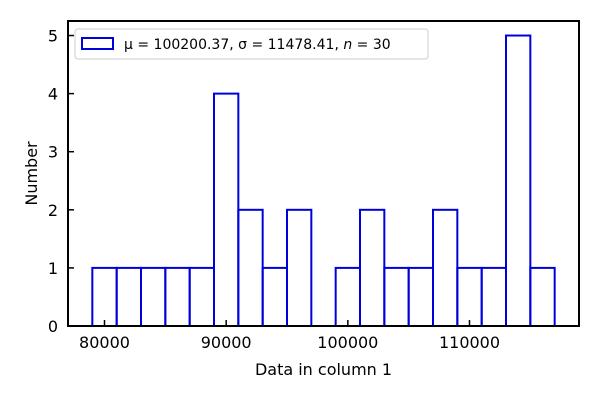 The height and width of the screenshot is (400, 600). What do you see at coordinates (347, 342) in the screenshot?
I see `x-tick-label: 100000` at bounding box center [347, 342].